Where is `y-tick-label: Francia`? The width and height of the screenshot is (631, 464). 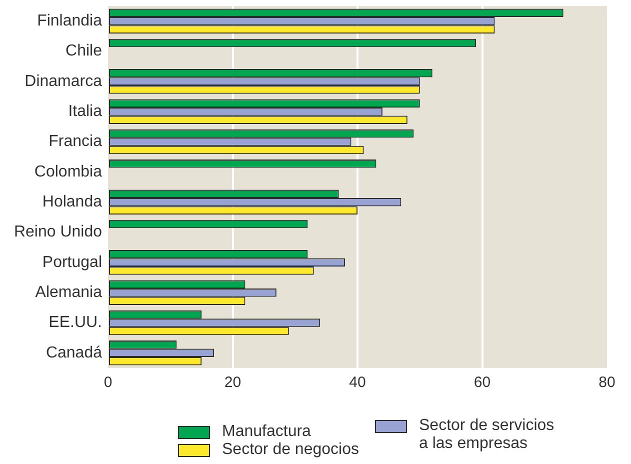
y-tick-label: Francia is located at coordinates (75, 141).